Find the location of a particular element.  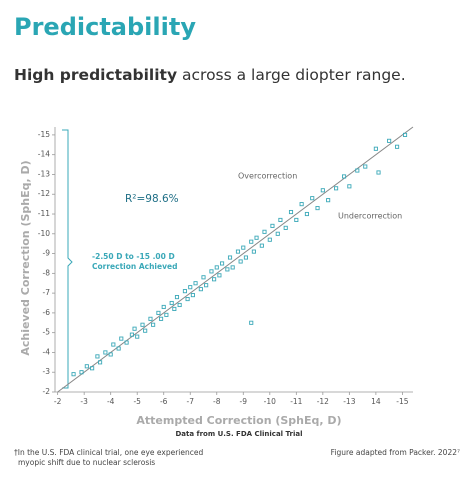

x-tick-label: -4 is located at coordinates (111, 401).